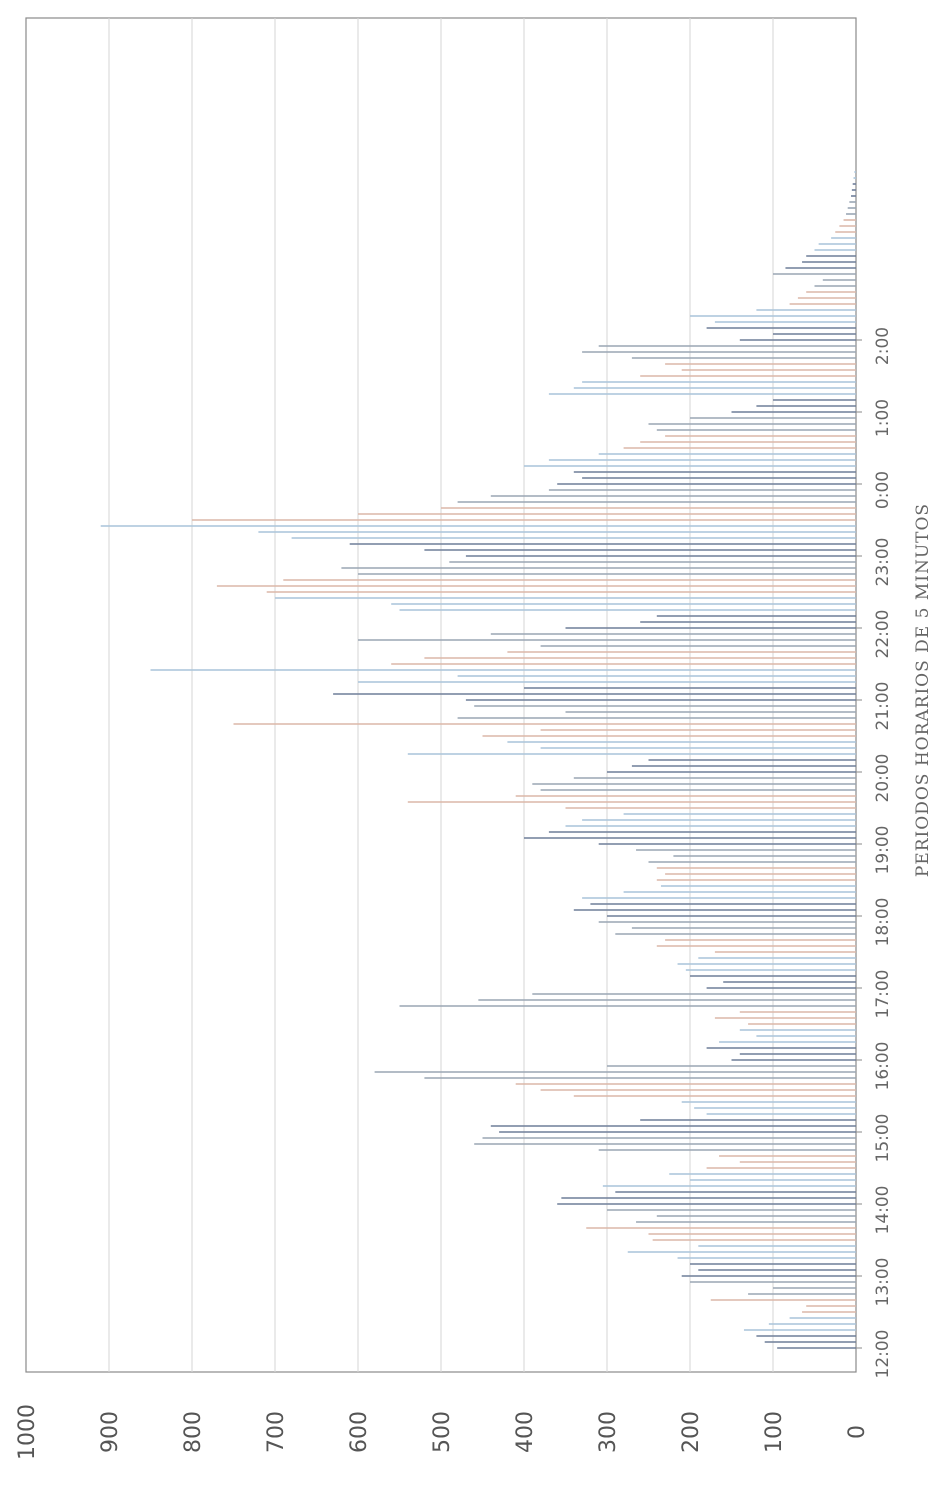 The height and width of the screenshot is (1488, 943). What do you see at coordinates (883, 850) in the screenshot?
I see `x-tick-label: 19:00` at bounding box center [883, 850].